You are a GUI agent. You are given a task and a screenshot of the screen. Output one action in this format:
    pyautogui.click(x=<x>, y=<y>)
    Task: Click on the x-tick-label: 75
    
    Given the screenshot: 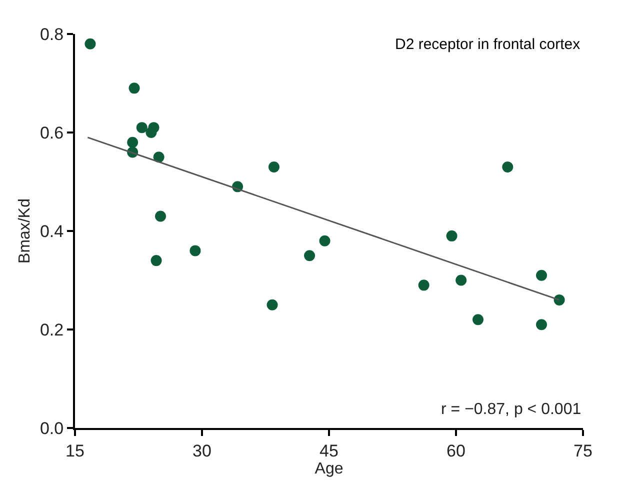 What is the action you would take?
    pyautogui.click(x=583, y=450)
    